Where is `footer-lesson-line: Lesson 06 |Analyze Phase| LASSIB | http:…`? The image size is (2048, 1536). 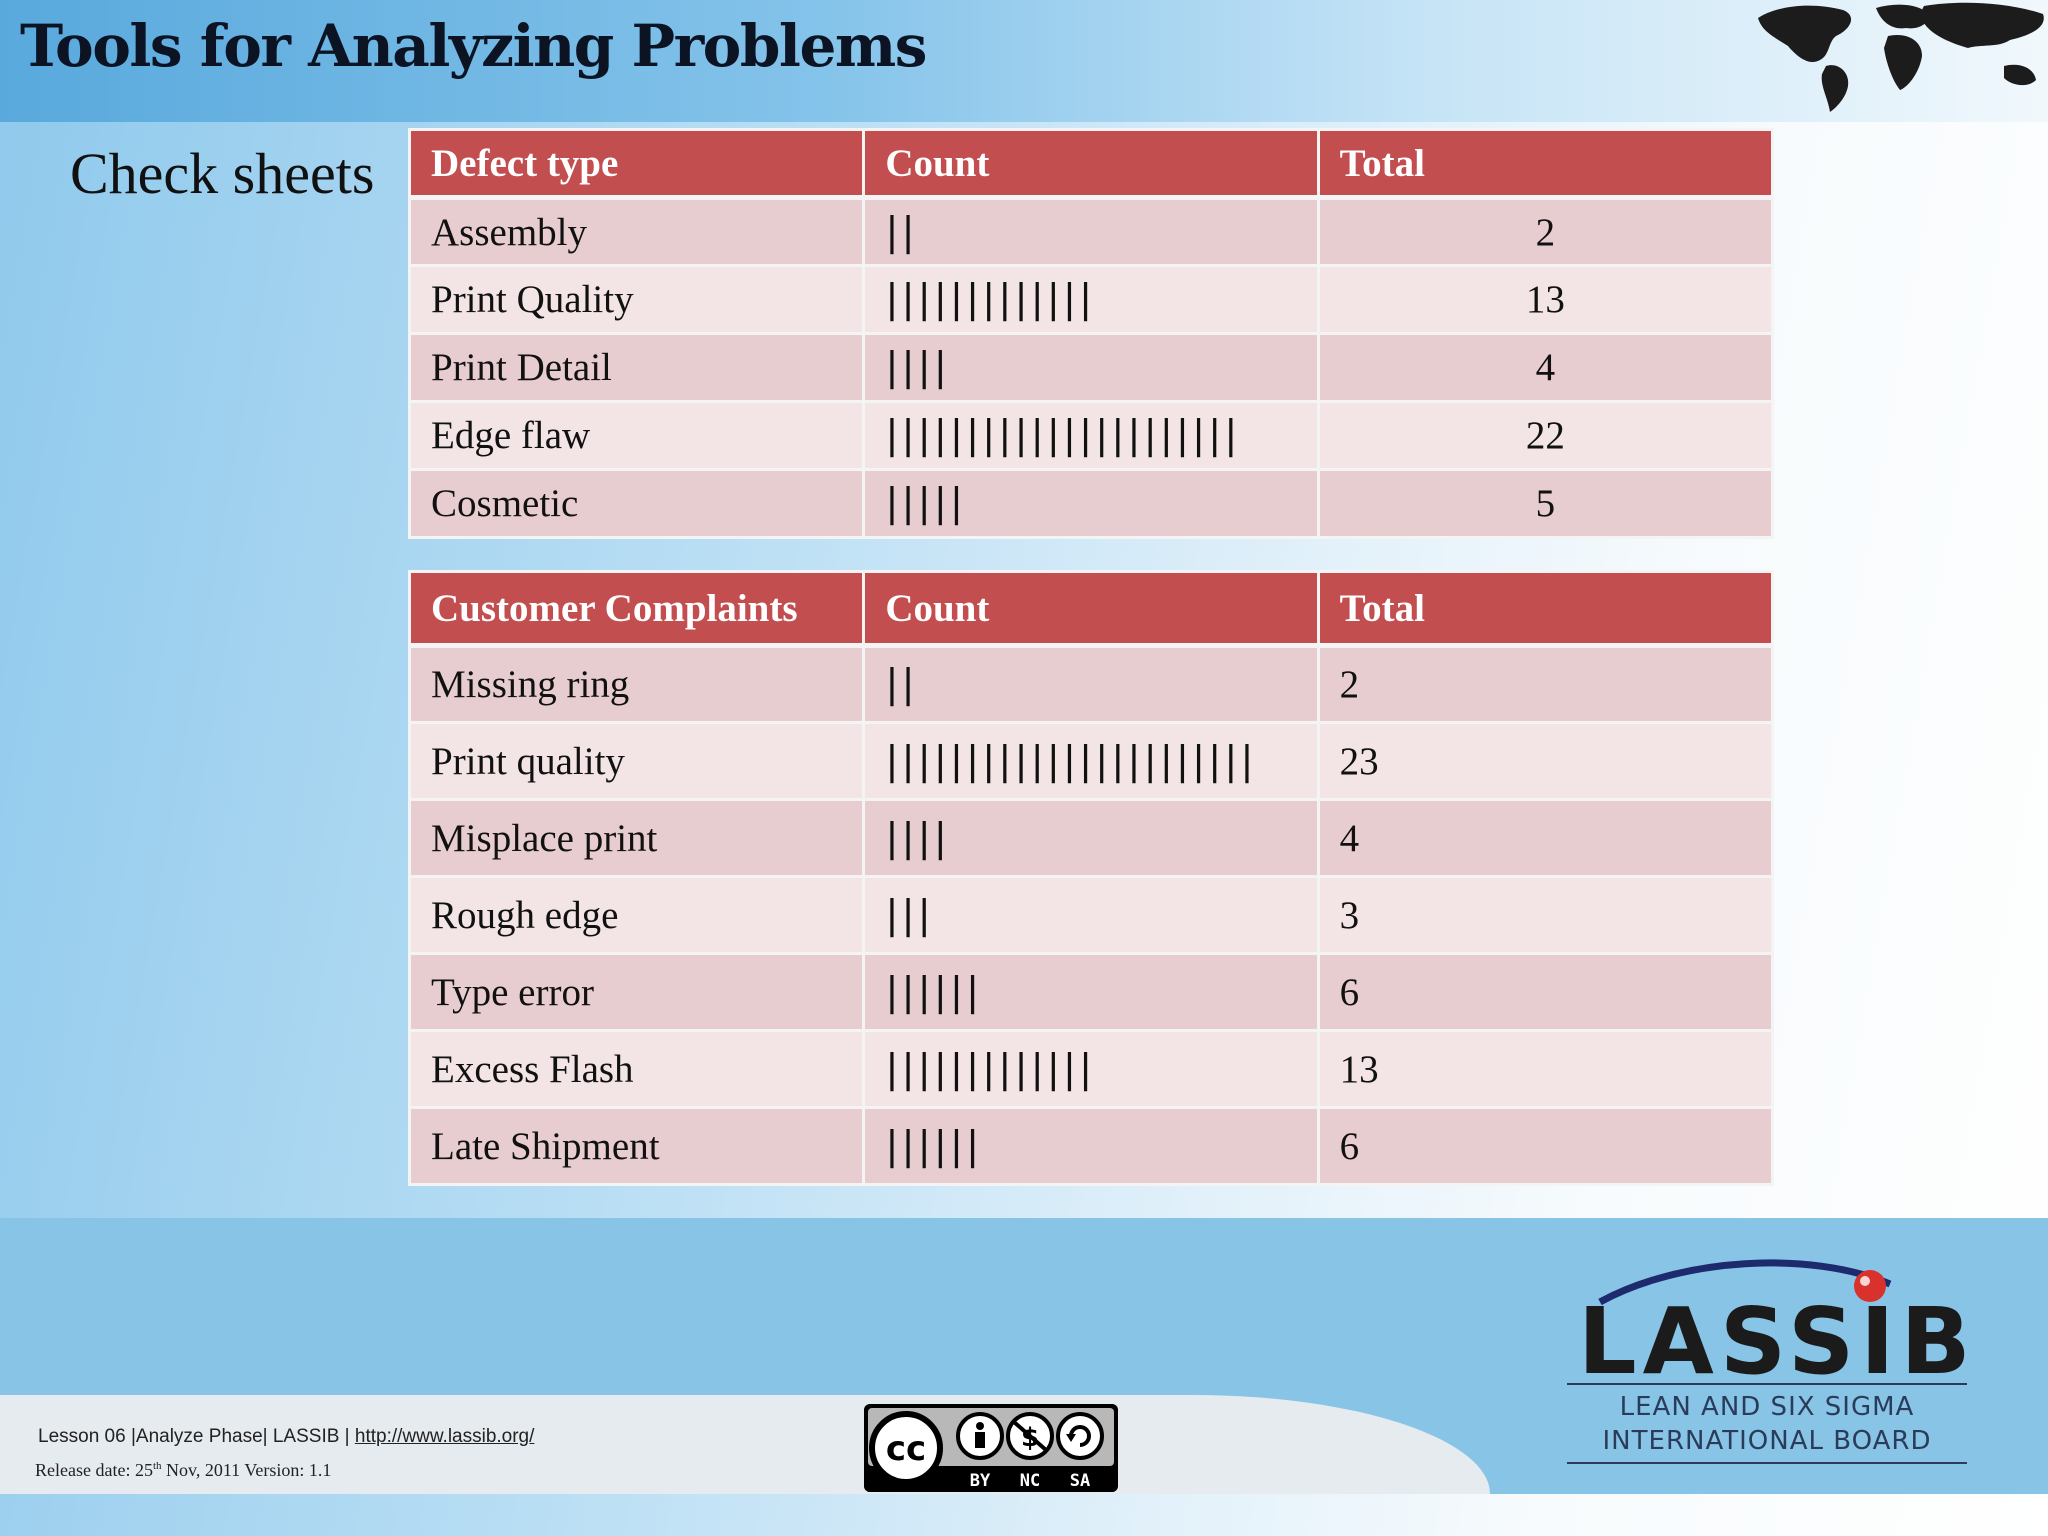 footer-lesson-line: Lesson 06 |Analyze Phase| LASSIB | http:… is located at coordinates (286, 1437).